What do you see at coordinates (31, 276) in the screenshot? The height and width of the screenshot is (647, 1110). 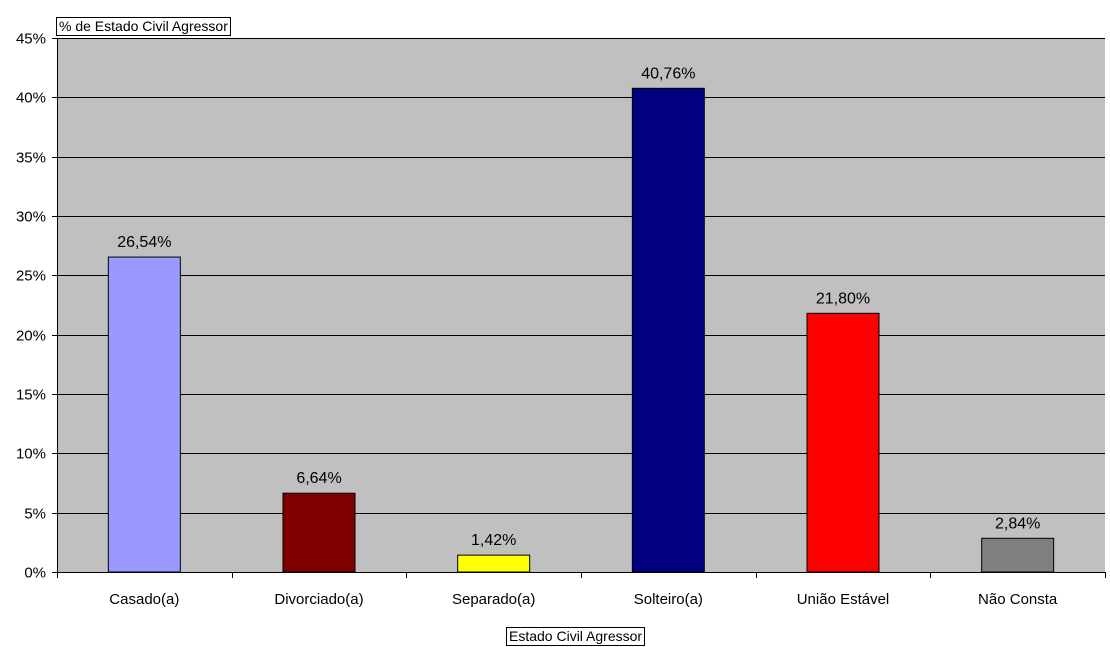 I see `y-tick-label: 25%` at bounding box center [31, 276].